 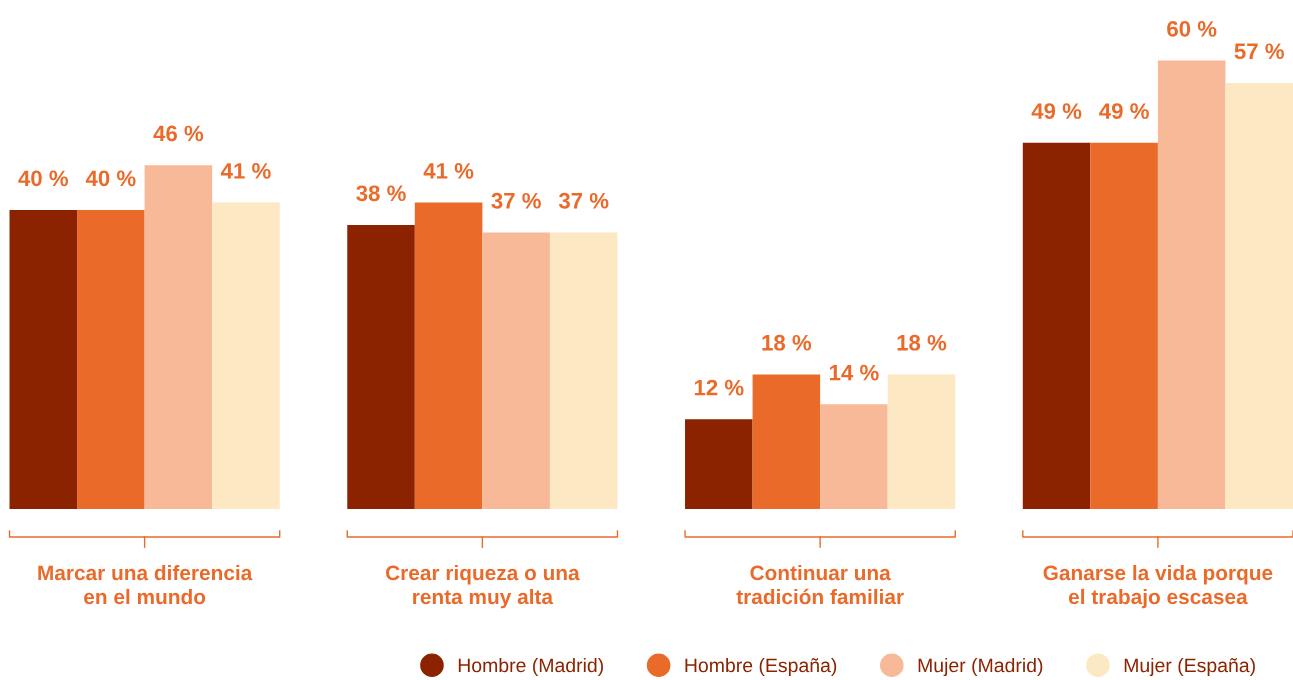 What do you see at coordinates (482, 586) in the screenshot?
I see `x-tick-label: Crear riqueza o una renta muy alta` at bounding box center [482, 586].